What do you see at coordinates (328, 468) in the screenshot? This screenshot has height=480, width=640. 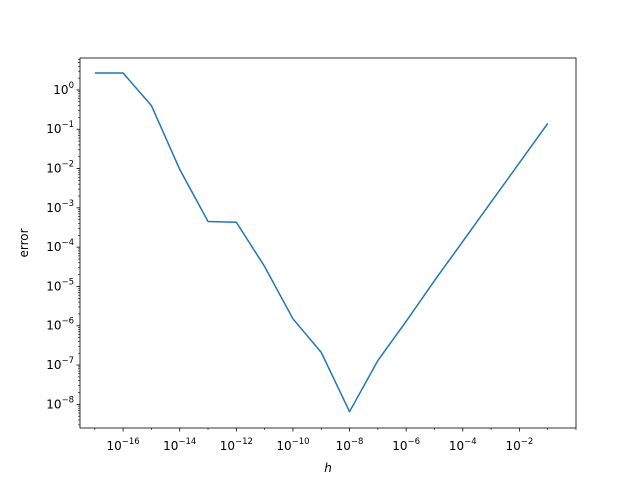 I see `x-axis-label: h` at bounding box center [328, 468].